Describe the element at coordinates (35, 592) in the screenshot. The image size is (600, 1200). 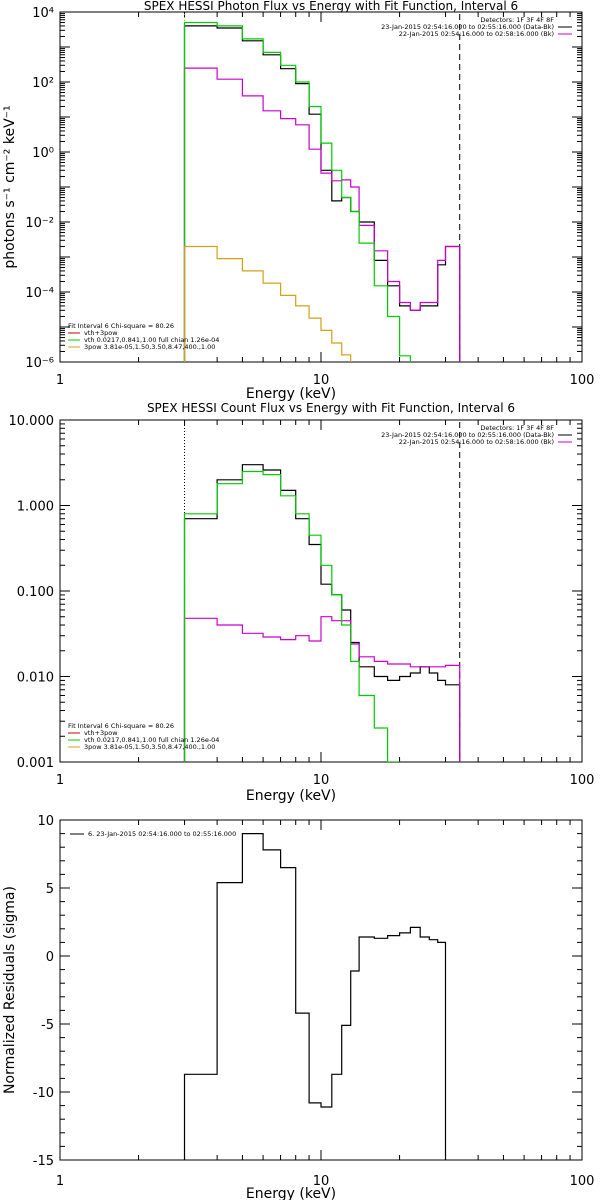
I see `y-tick-label: 0.100` at that location.